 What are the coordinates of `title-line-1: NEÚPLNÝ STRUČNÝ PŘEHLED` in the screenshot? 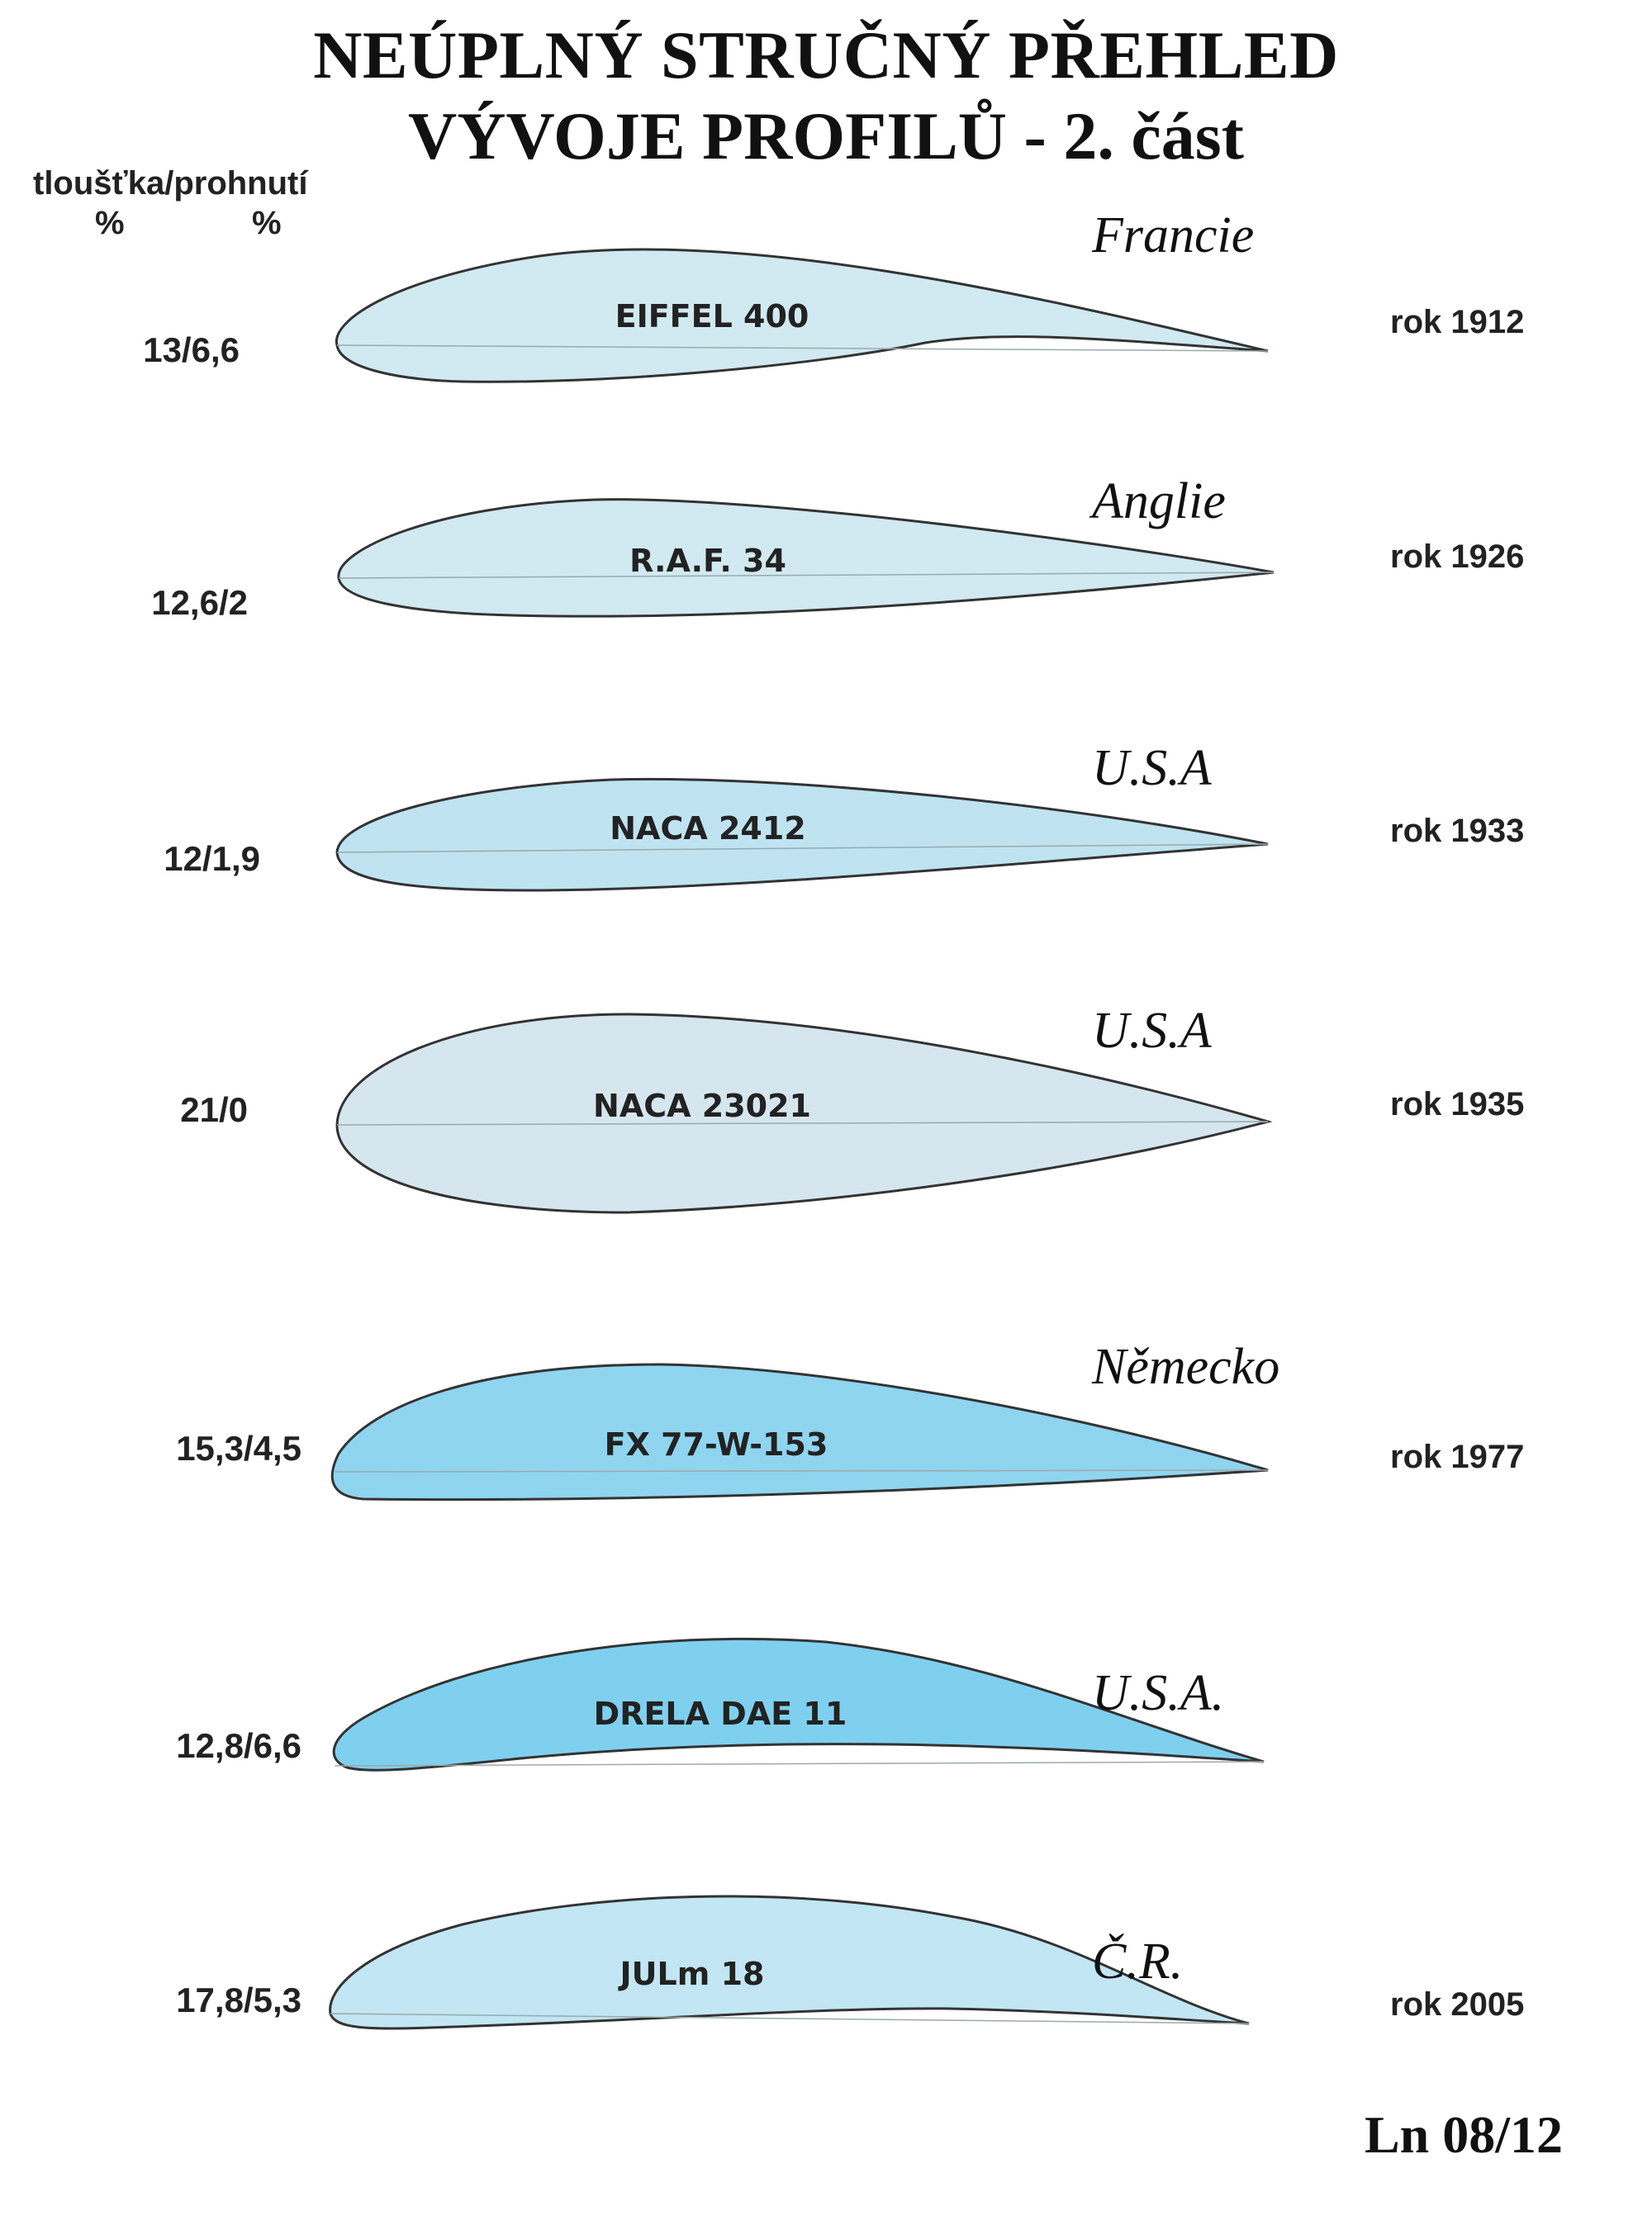 It's located at (826, 55).